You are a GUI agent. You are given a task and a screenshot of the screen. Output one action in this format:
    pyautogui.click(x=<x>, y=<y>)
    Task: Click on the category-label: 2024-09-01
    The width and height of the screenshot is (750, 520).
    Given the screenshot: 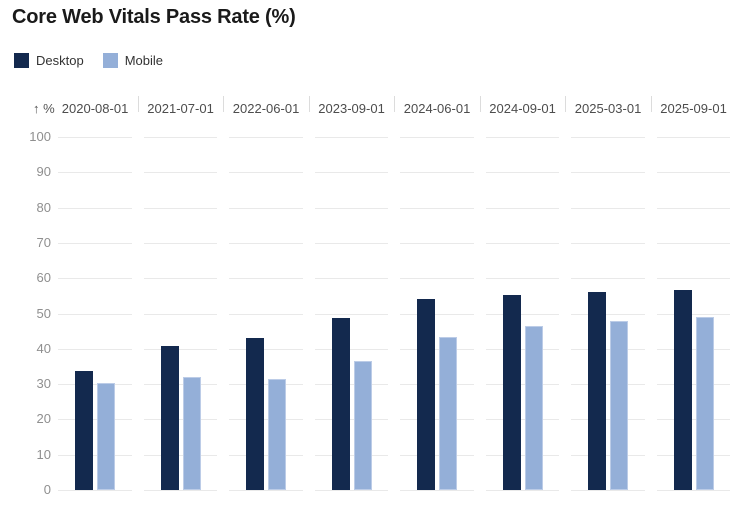 What is the action you would take?
    pyautogui.click(x=522, y=108)
    